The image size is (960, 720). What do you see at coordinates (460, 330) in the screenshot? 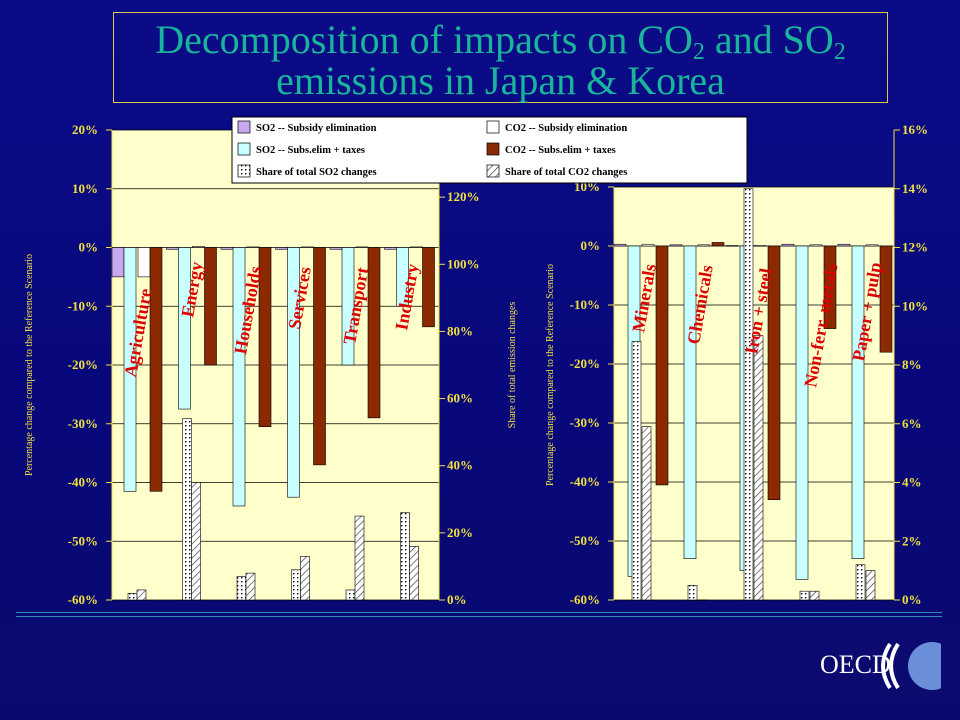
I see `y2-tick-label: 80%` at bounding box center [460, 330].